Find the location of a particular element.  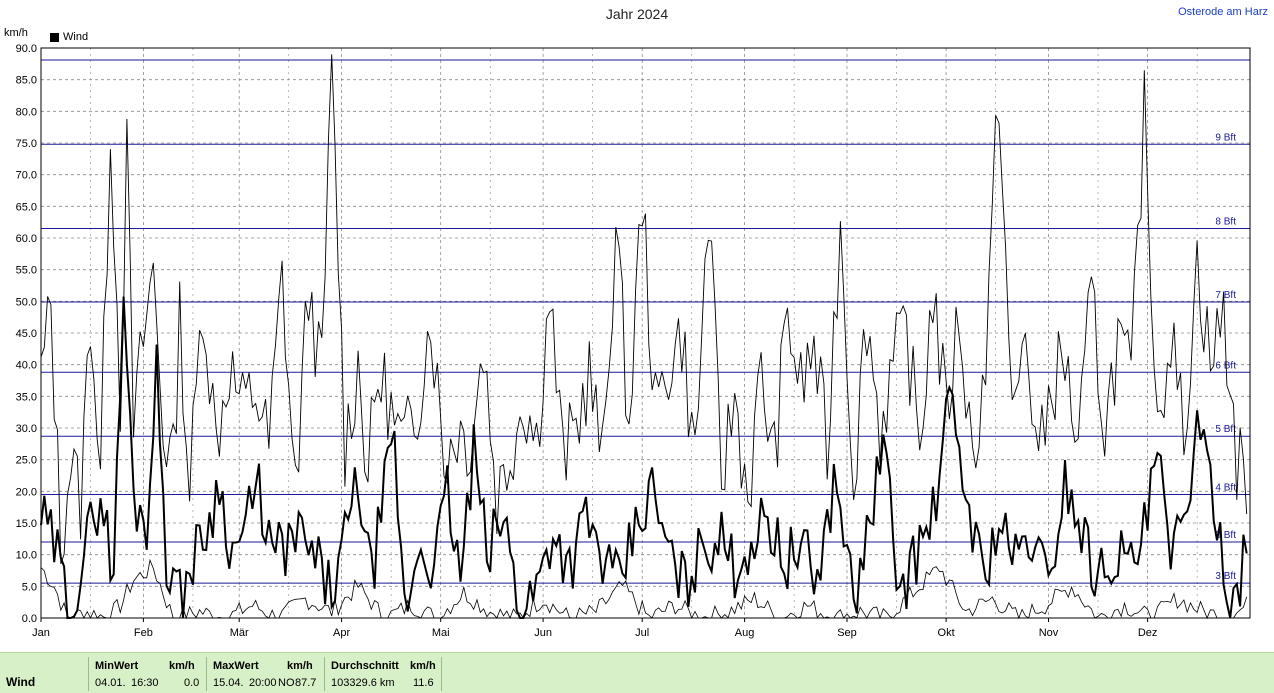

x-tick-label: Okt is located at coordinates (946, 633).